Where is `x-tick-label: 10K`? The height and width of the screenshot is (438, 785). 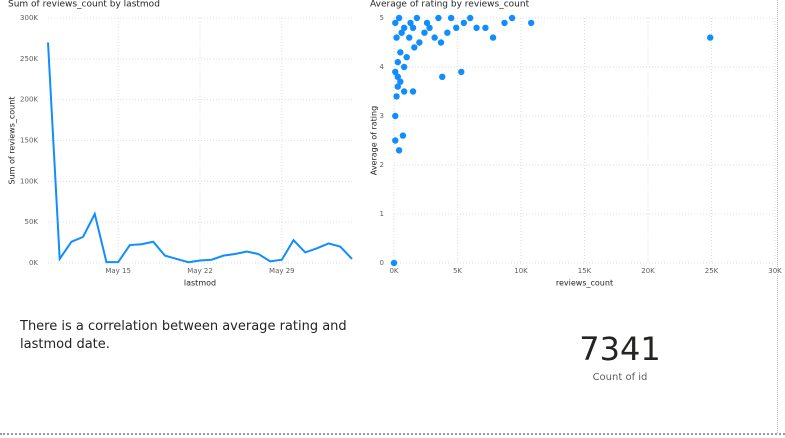 x-tick-label: 10K is located at coordinates (521, 271).